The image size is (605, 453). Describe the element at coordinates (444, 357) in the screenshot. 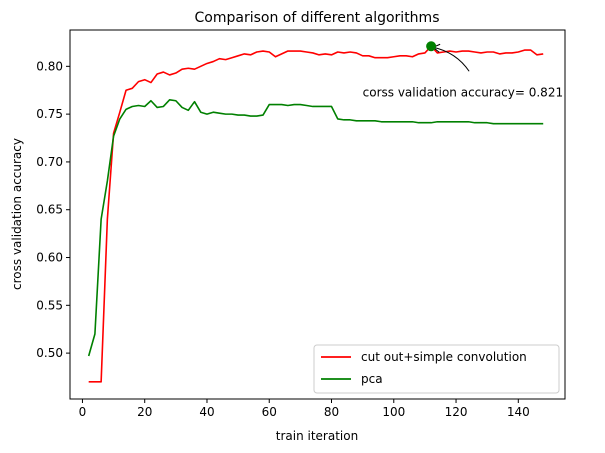

I see `legend-label-cut-out: cut out+simple convolution` at that location.